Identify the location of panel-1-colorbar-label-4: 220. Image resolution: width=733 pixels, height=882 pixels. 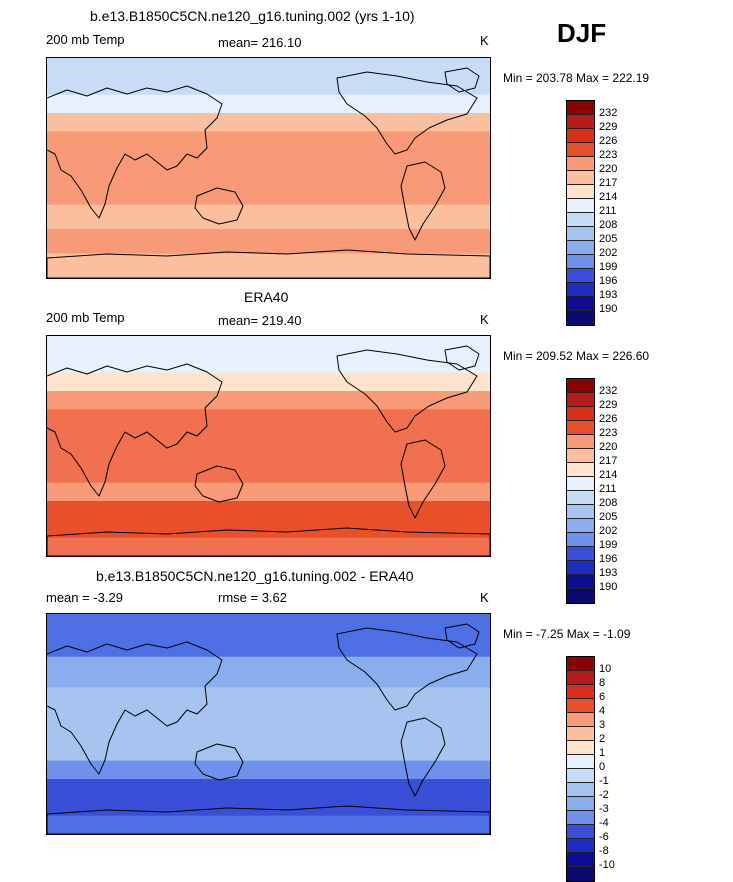
(608, 169).